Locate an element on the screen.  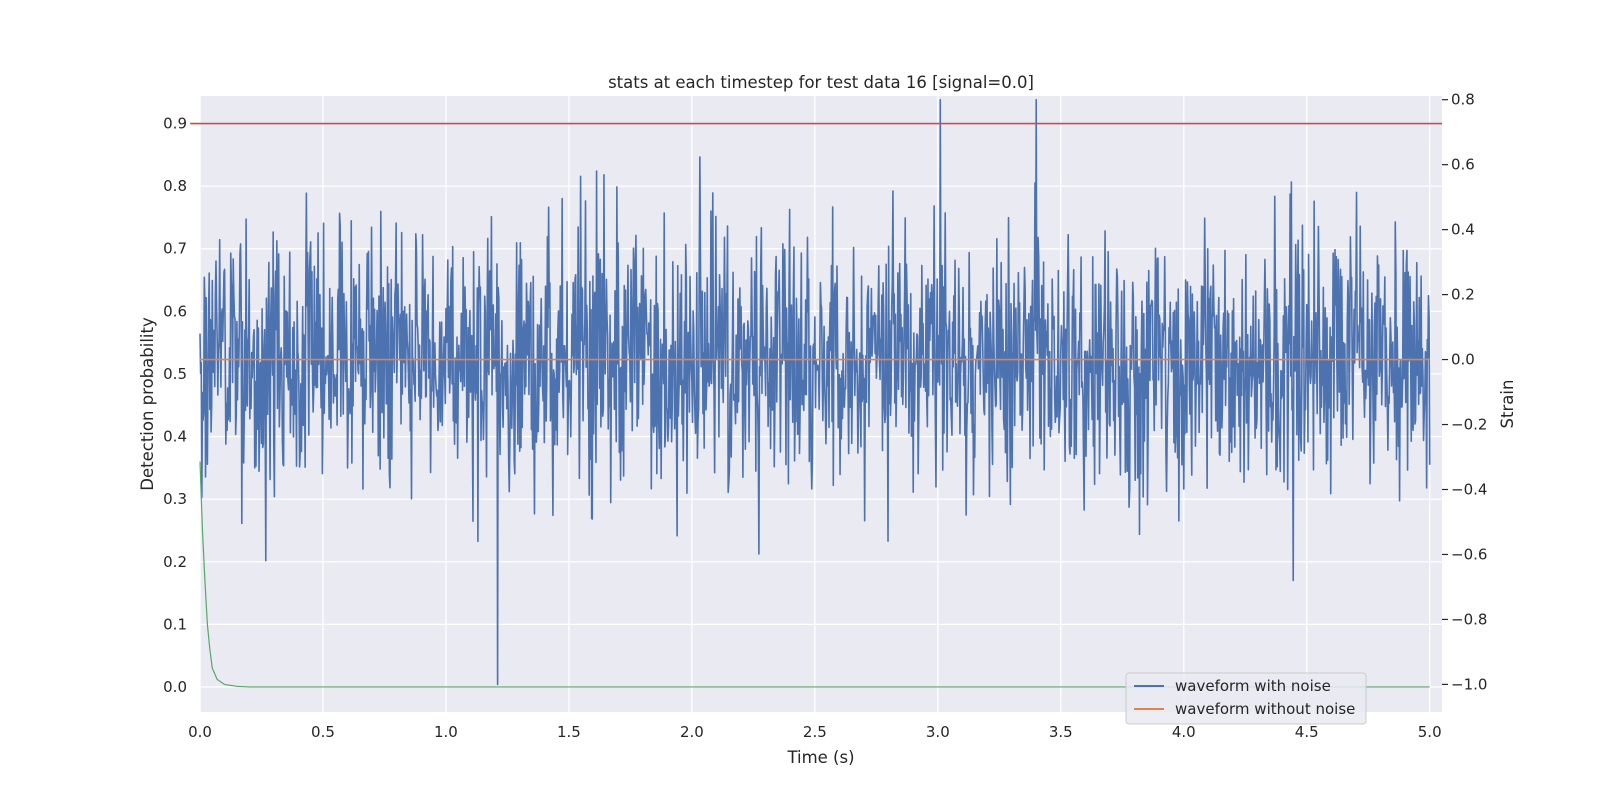
x-tick-label: 3.0 is located at coordinates (938, 732).